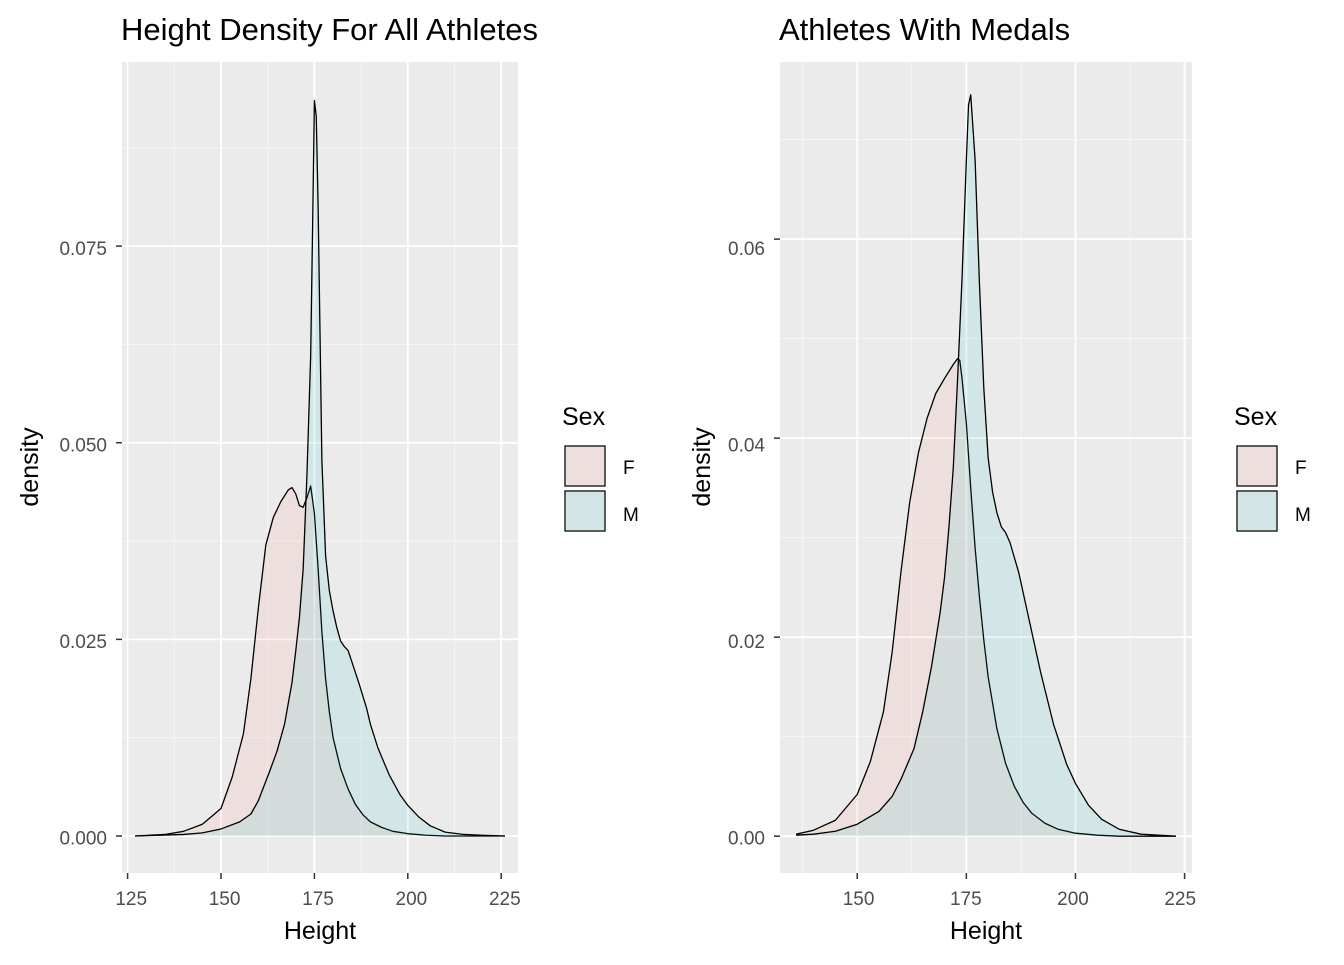 Image resolution: width=1344 pixels, height=965 pixels. What do you see at coordinates (1256, 417) in the screenshot?
I see `right-legend-title: Sex` at bounding box center [1256, 417].